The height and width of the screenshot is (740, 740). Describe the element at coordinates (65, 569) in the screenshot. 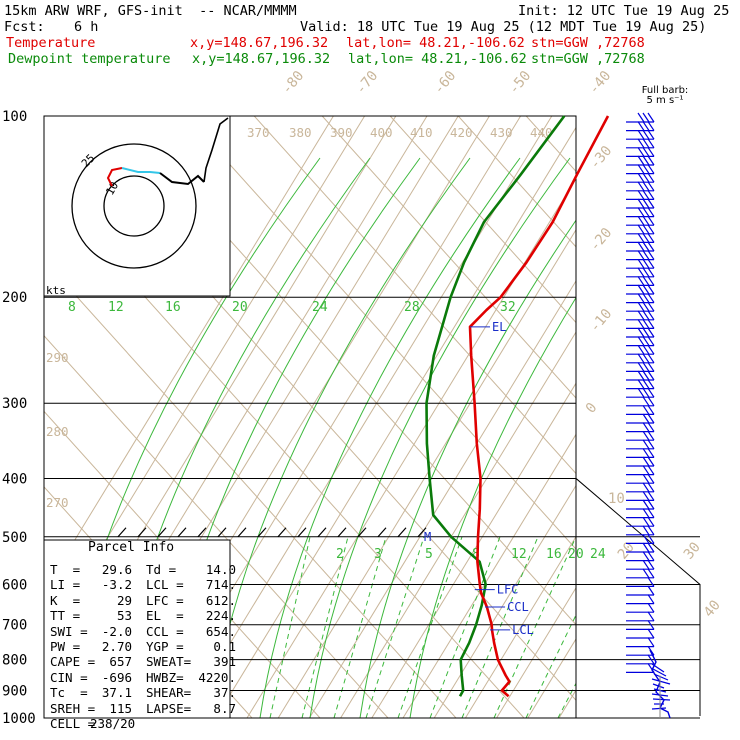

I see `parcel-param-name: T =` at that location.